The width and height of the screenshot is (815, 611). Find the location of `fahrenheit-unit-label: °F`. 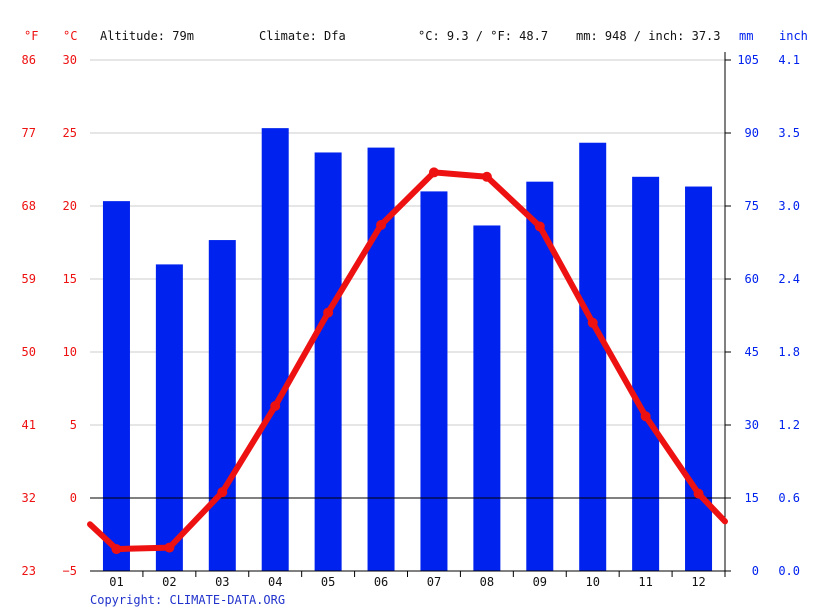

fahrenheit-unit-label: °F is located at coordinates (31, 36).